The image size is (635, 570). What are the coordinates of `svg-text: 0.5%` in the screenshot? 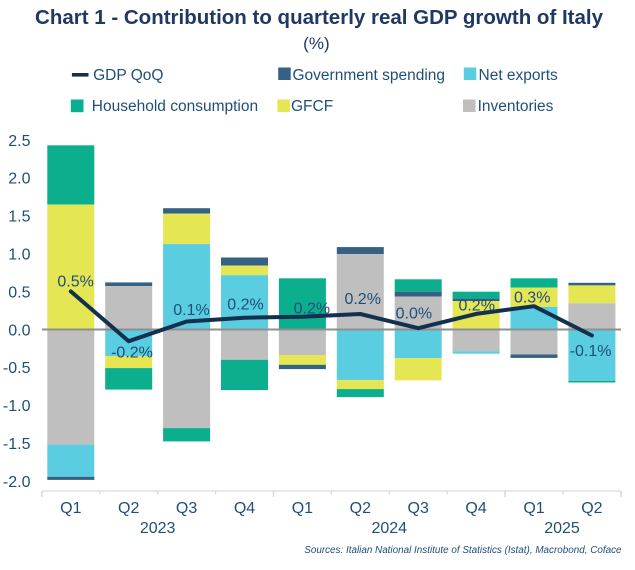 It's located at (75, 282).